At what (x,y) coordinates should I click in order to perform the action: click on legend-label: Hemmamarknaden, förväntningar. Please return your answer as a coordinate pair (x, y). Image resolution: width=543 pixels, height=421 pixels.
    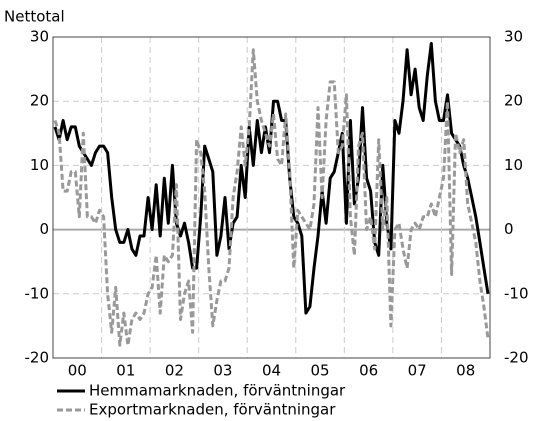
    Looking at the image, I should click on (217, 391).